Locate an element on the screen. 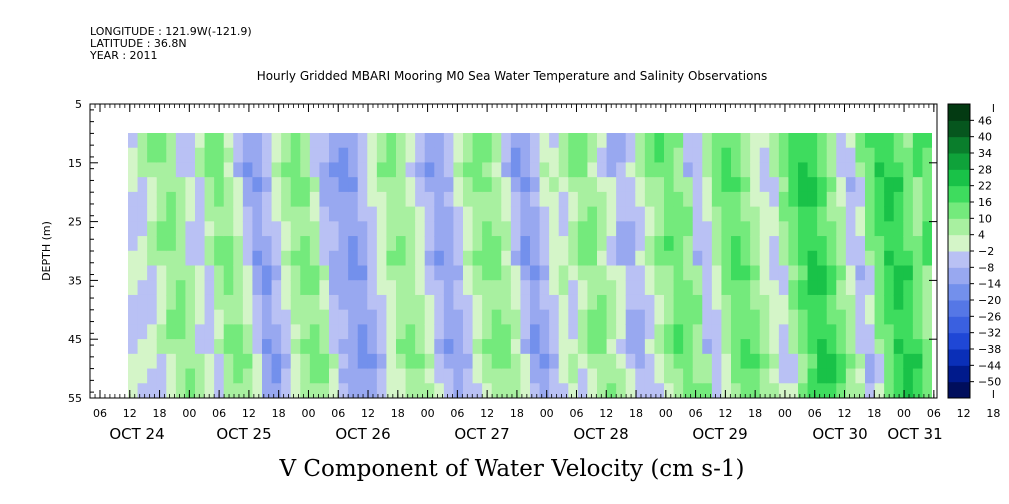  colorbar-label: 46 is located at coordinates (985, 120).